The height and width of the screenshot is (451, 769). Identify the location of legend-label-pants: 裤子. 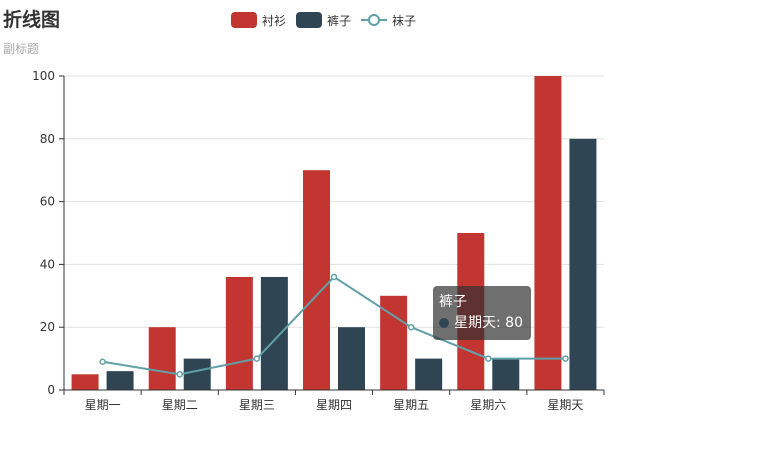
(339, 20).